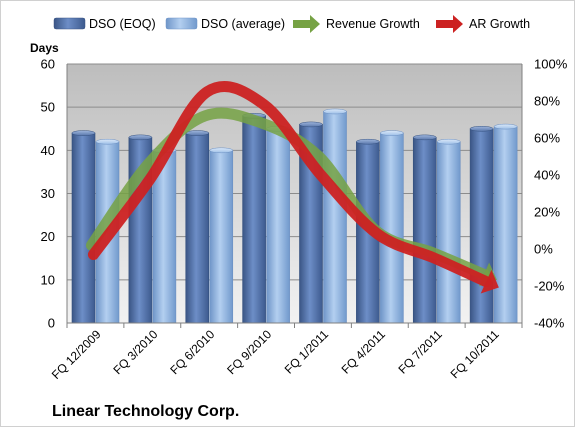 This screenshot has width=575, height=427. I want to click on bar-dso-average-fq-9-2010, so click(278, 226).